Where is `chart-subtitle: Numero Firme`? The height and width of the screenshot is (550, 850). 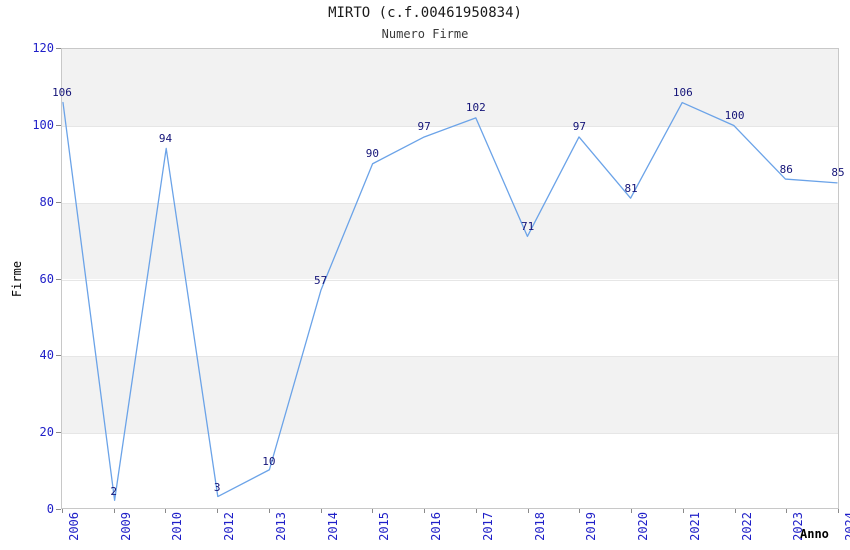
chart-subtitle: Numero Firme is located at coordinates (425, 34).